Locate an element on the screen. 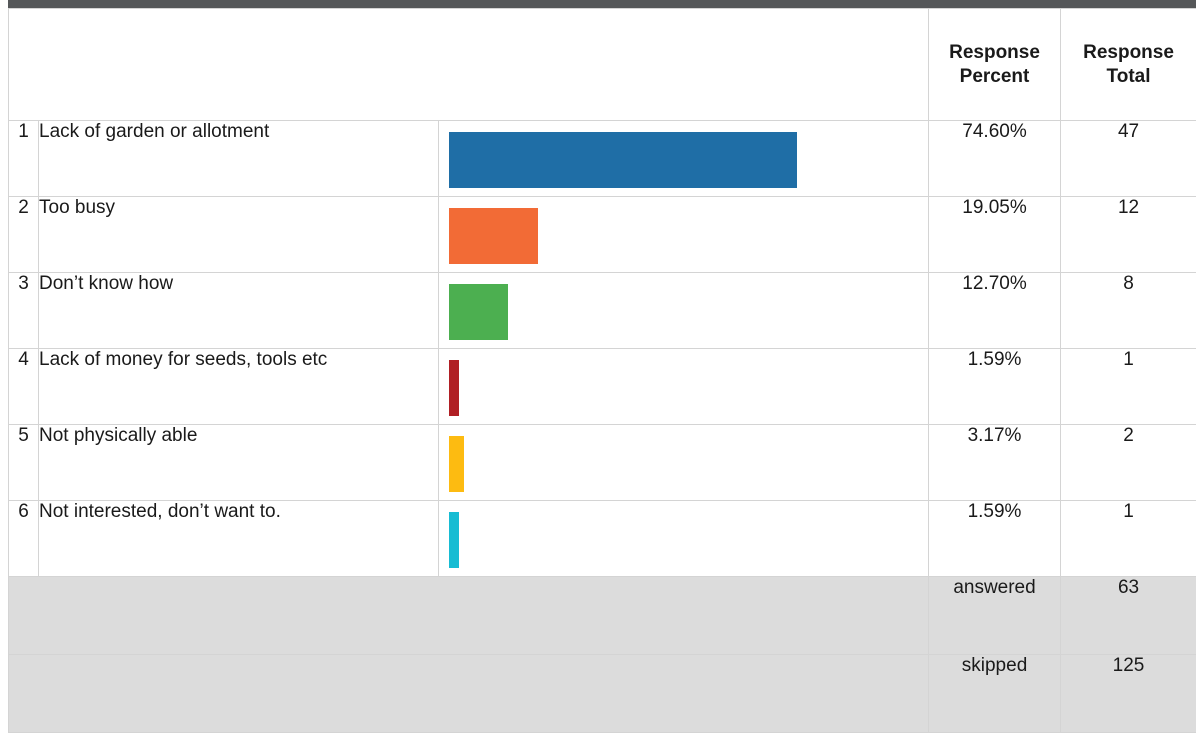 Image resolution: width=1196 pixels, height=733 pixels. header-percent-line2: Percent is located at coordinates (995, 76).